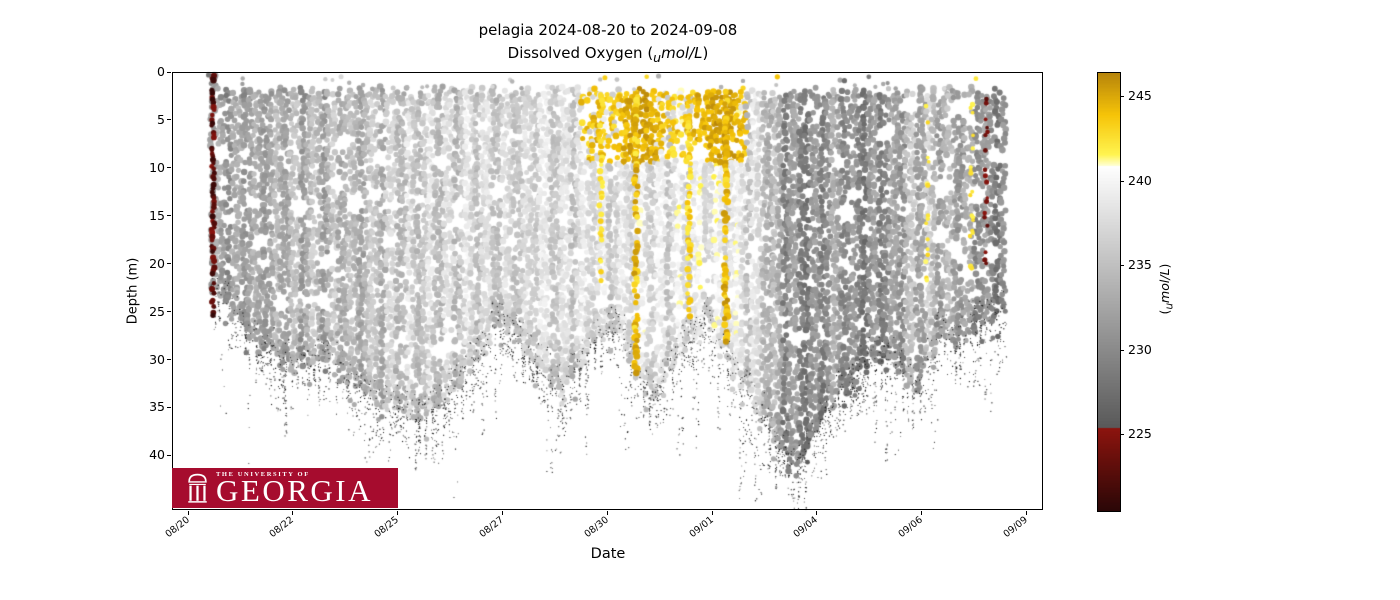 This screenshot has width=1400, height=600. What do you see at coordinates (157, 167) in the screenshot?
I see `y-tick-label: 10` at bounding box center [157, 167].